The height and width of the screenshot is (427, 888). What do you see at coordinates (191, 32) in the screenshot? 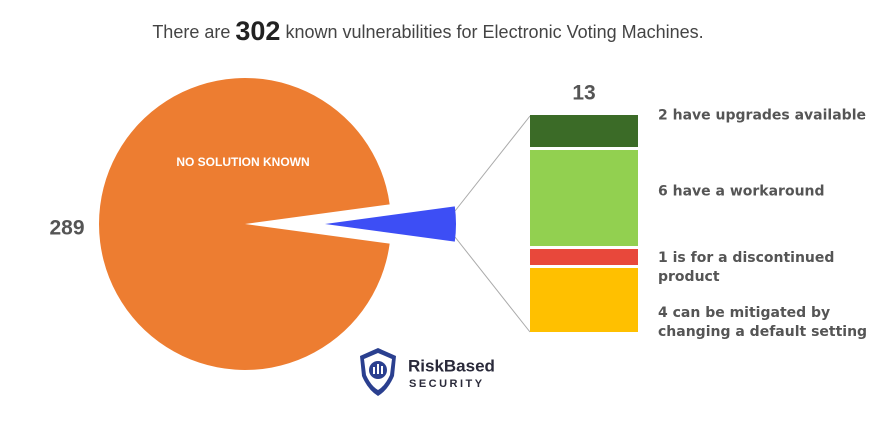
I see `title-prefix: There are` at bounding box center [191, 32].